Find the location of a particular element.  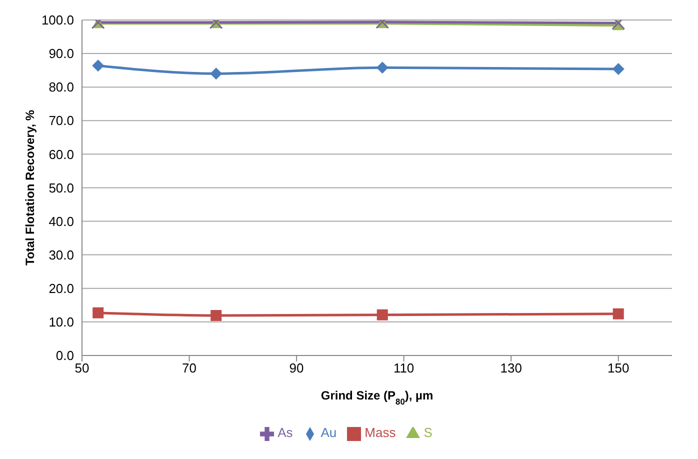

x-tick-label: 70 is located at coordinates (189, 368).